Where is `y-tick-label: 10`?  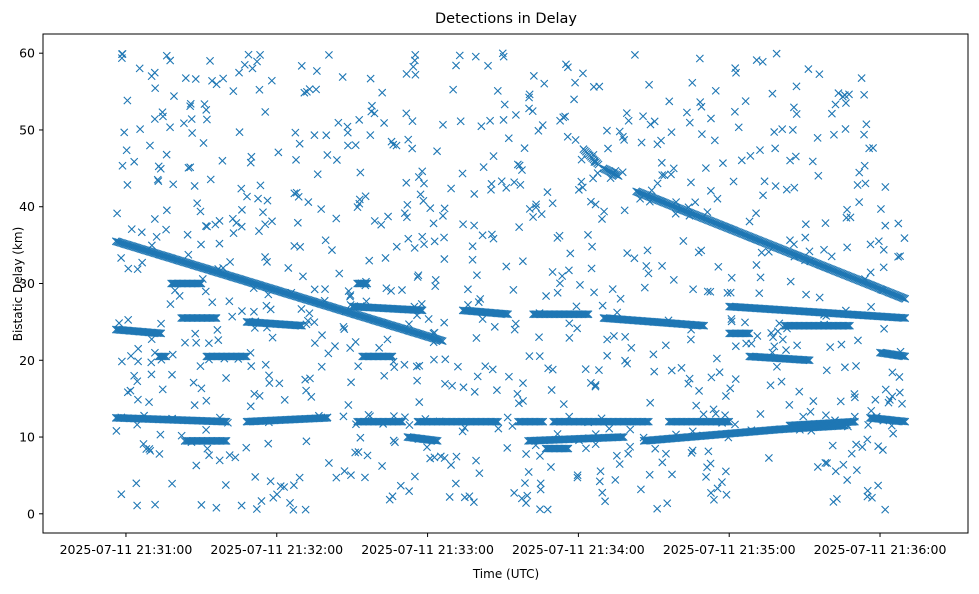
y-tick-label: 10 is located at coordinates (27, 437).